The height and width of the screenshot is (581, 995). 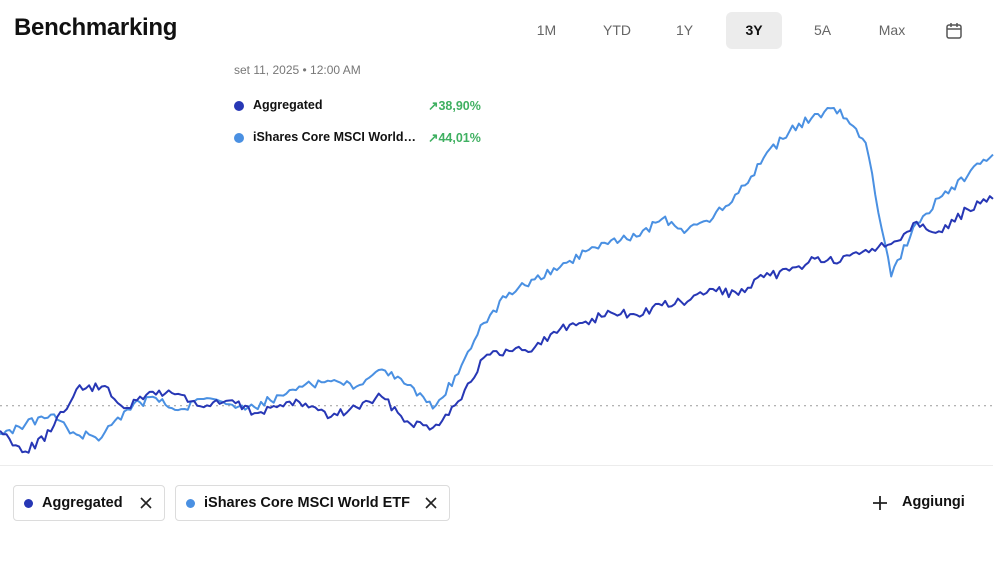 What do you see at coordinates (288, 105) in the screenshot?
I see `tooltip-series-name: Aggregated` at bounding box center [288, 105].